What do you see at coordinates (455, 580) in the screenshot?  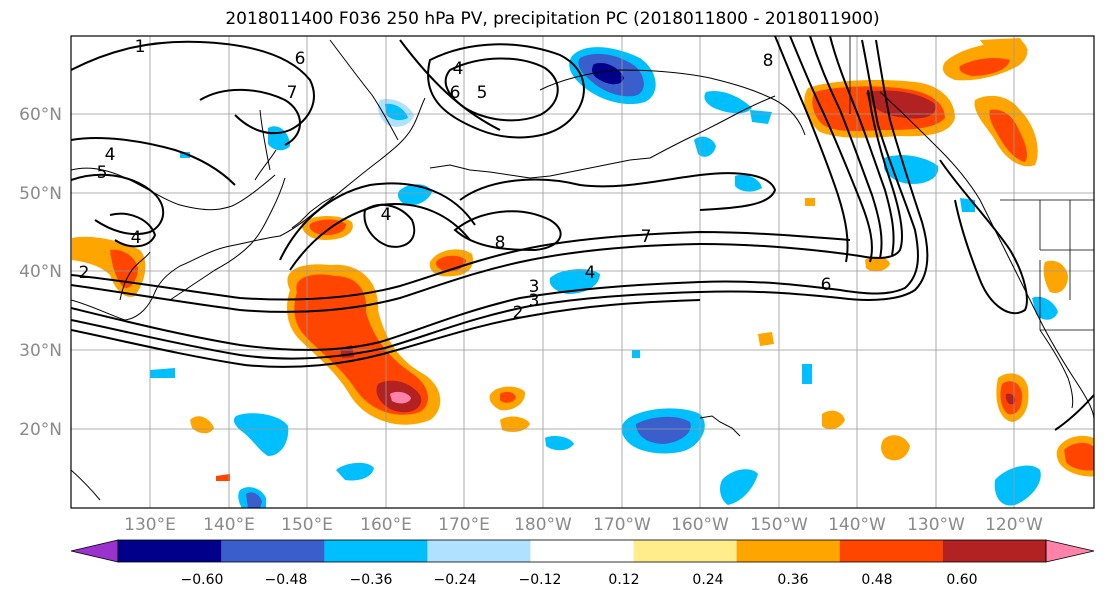 I see `colorbar-tick: −0.24` at bounding box center [455, 580].